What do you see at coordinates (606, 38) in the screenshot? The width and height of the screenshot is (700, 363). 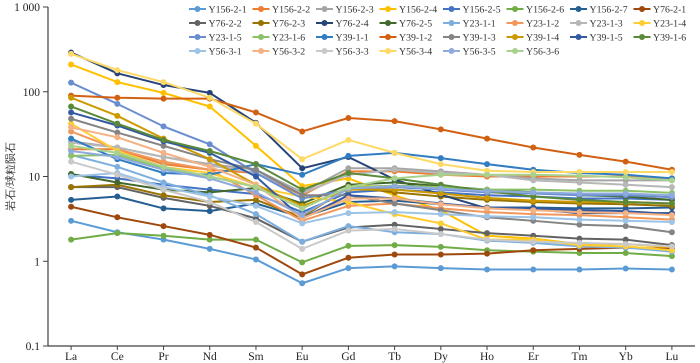 I see `legend-label: Y39-1-5` at bounding box center [606, 38].